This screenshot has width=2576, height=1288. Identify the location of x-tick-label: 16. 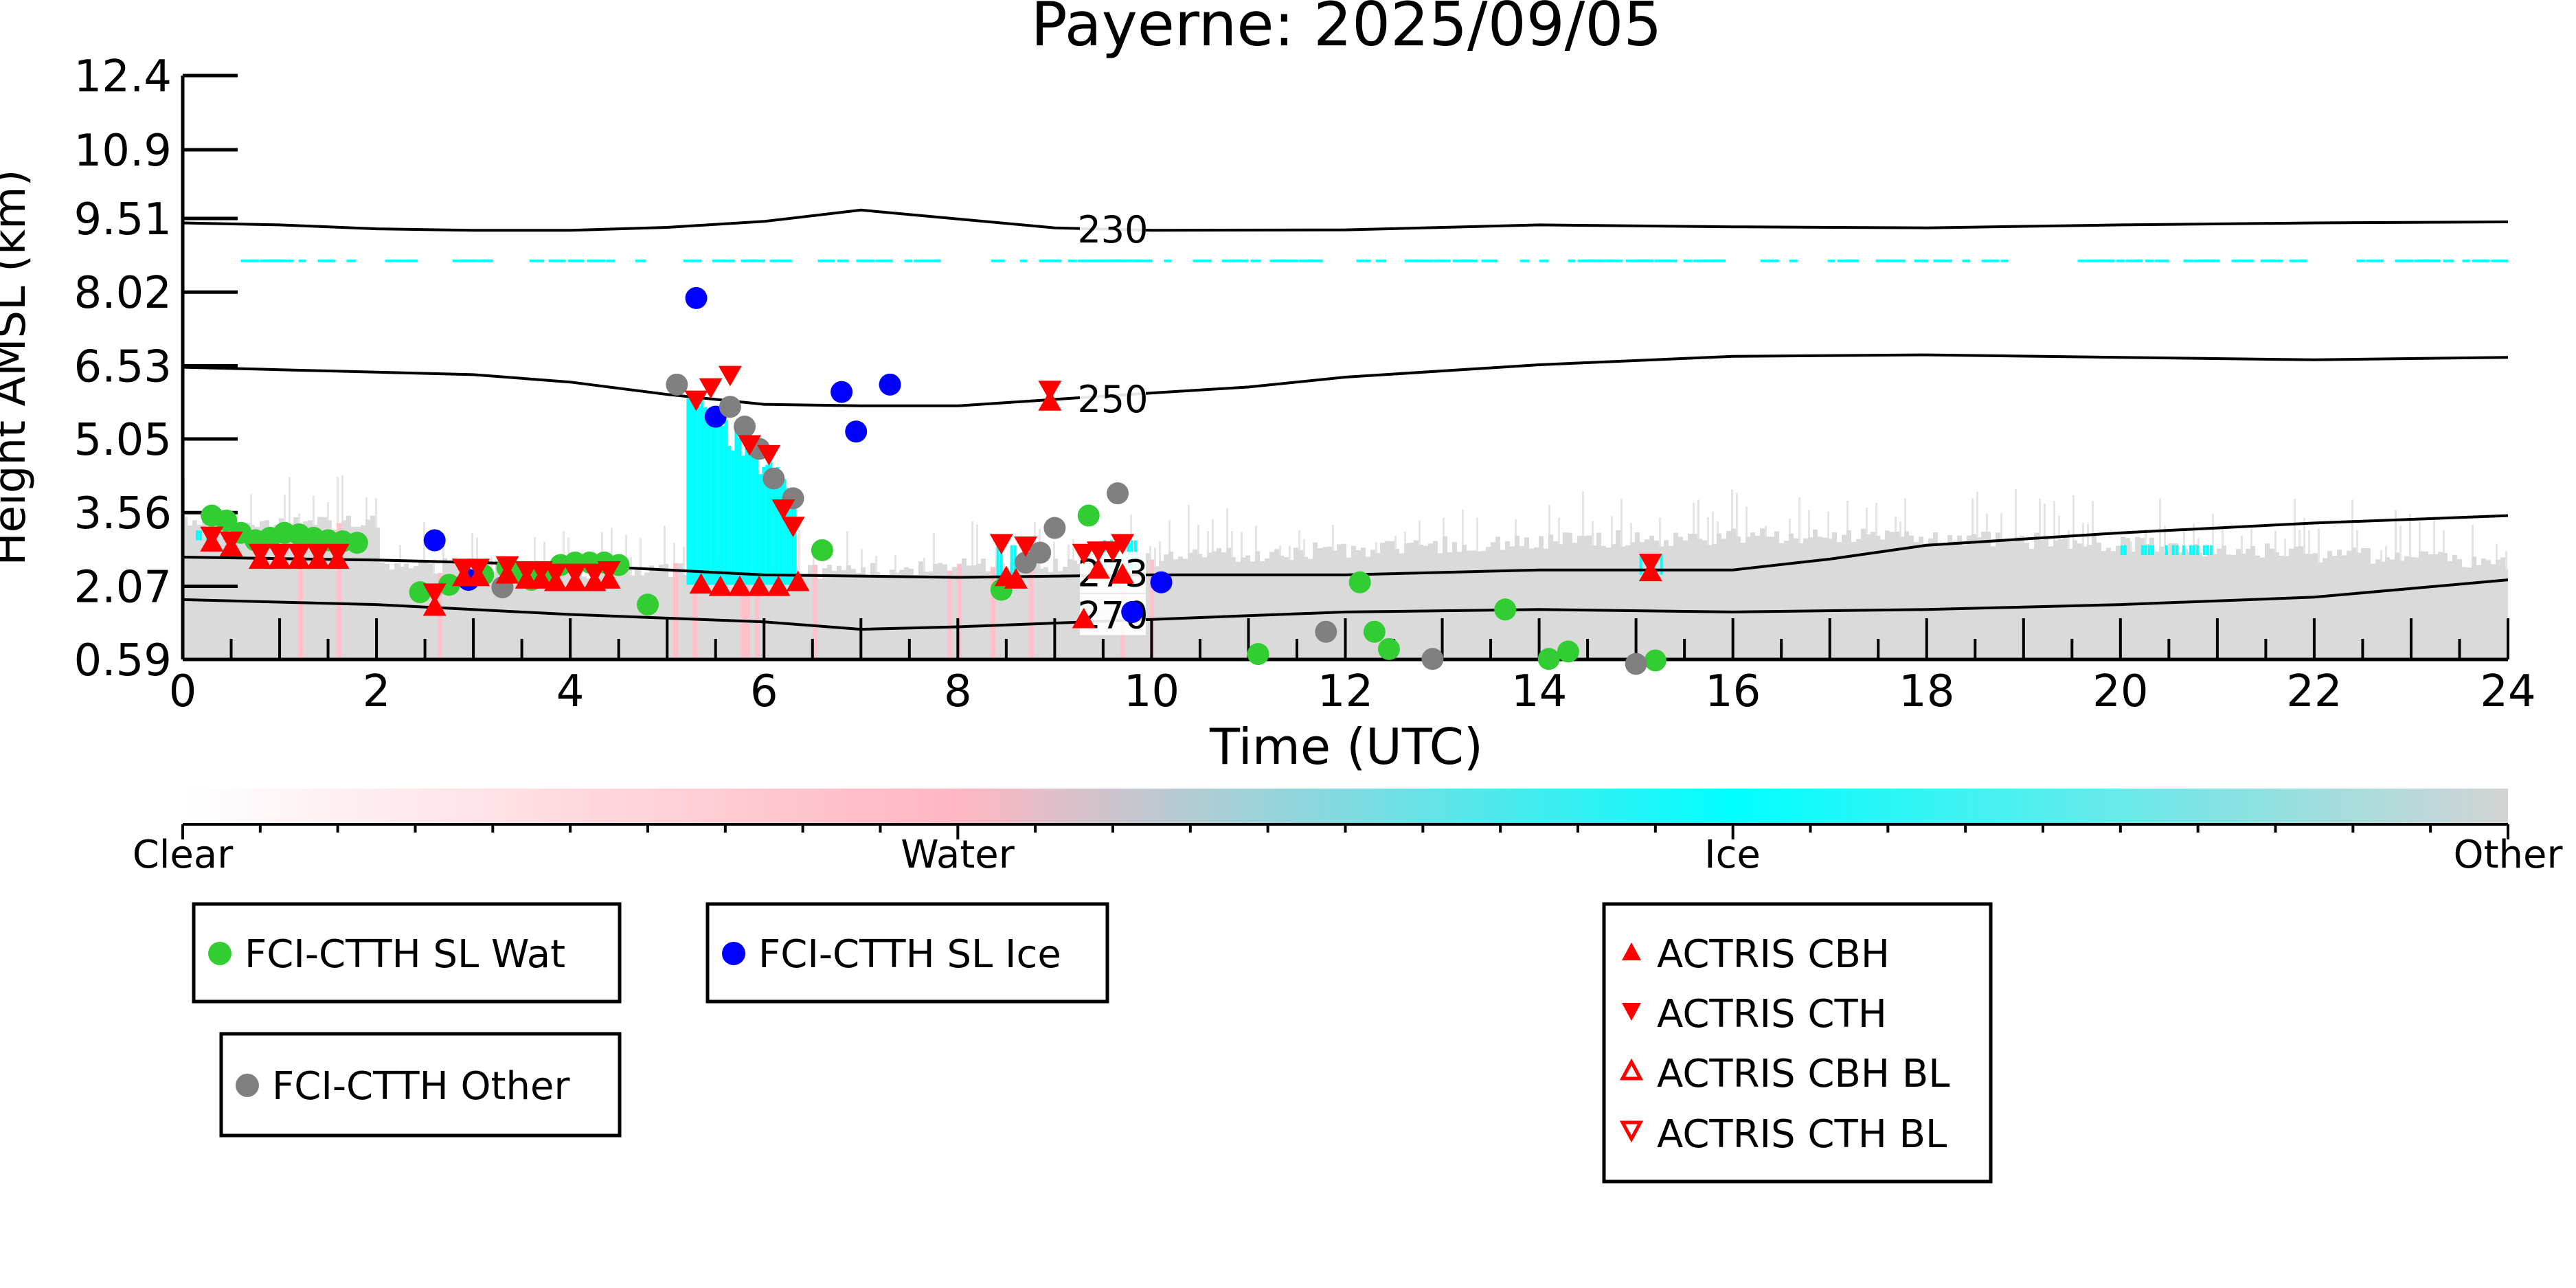
(1733, 691).